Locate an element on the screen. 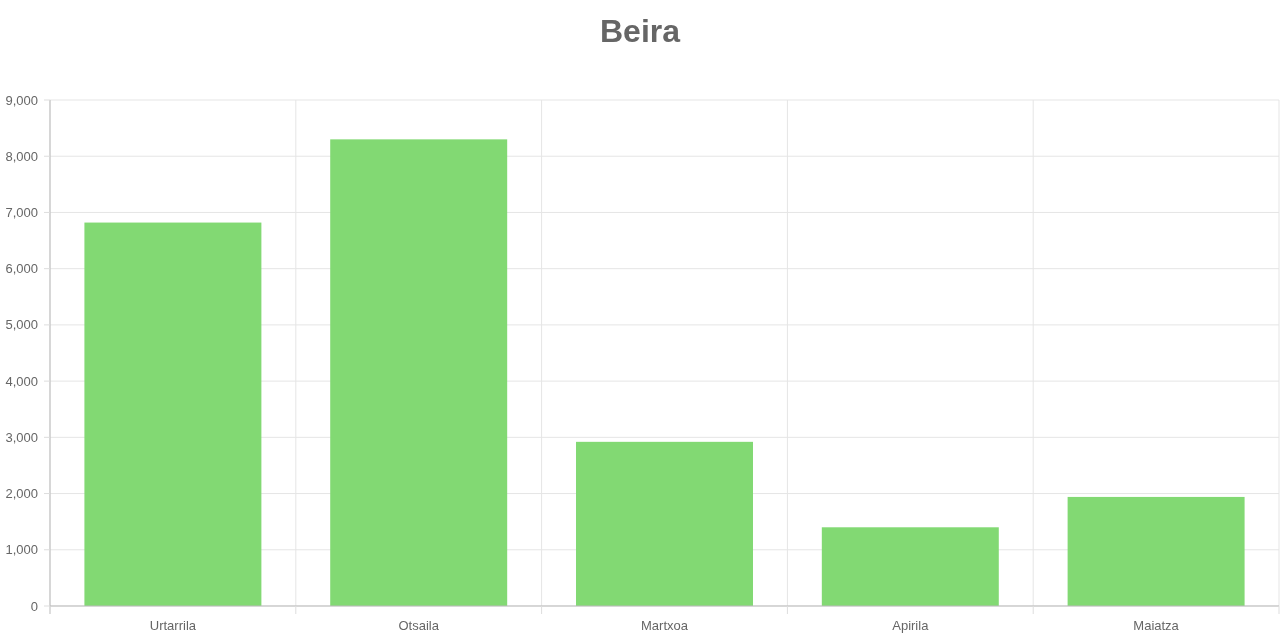 Image resolution: width=1280 pixels, height=639 pixels. y-tick-label: 6,000 is located at coordinates (21, 269).